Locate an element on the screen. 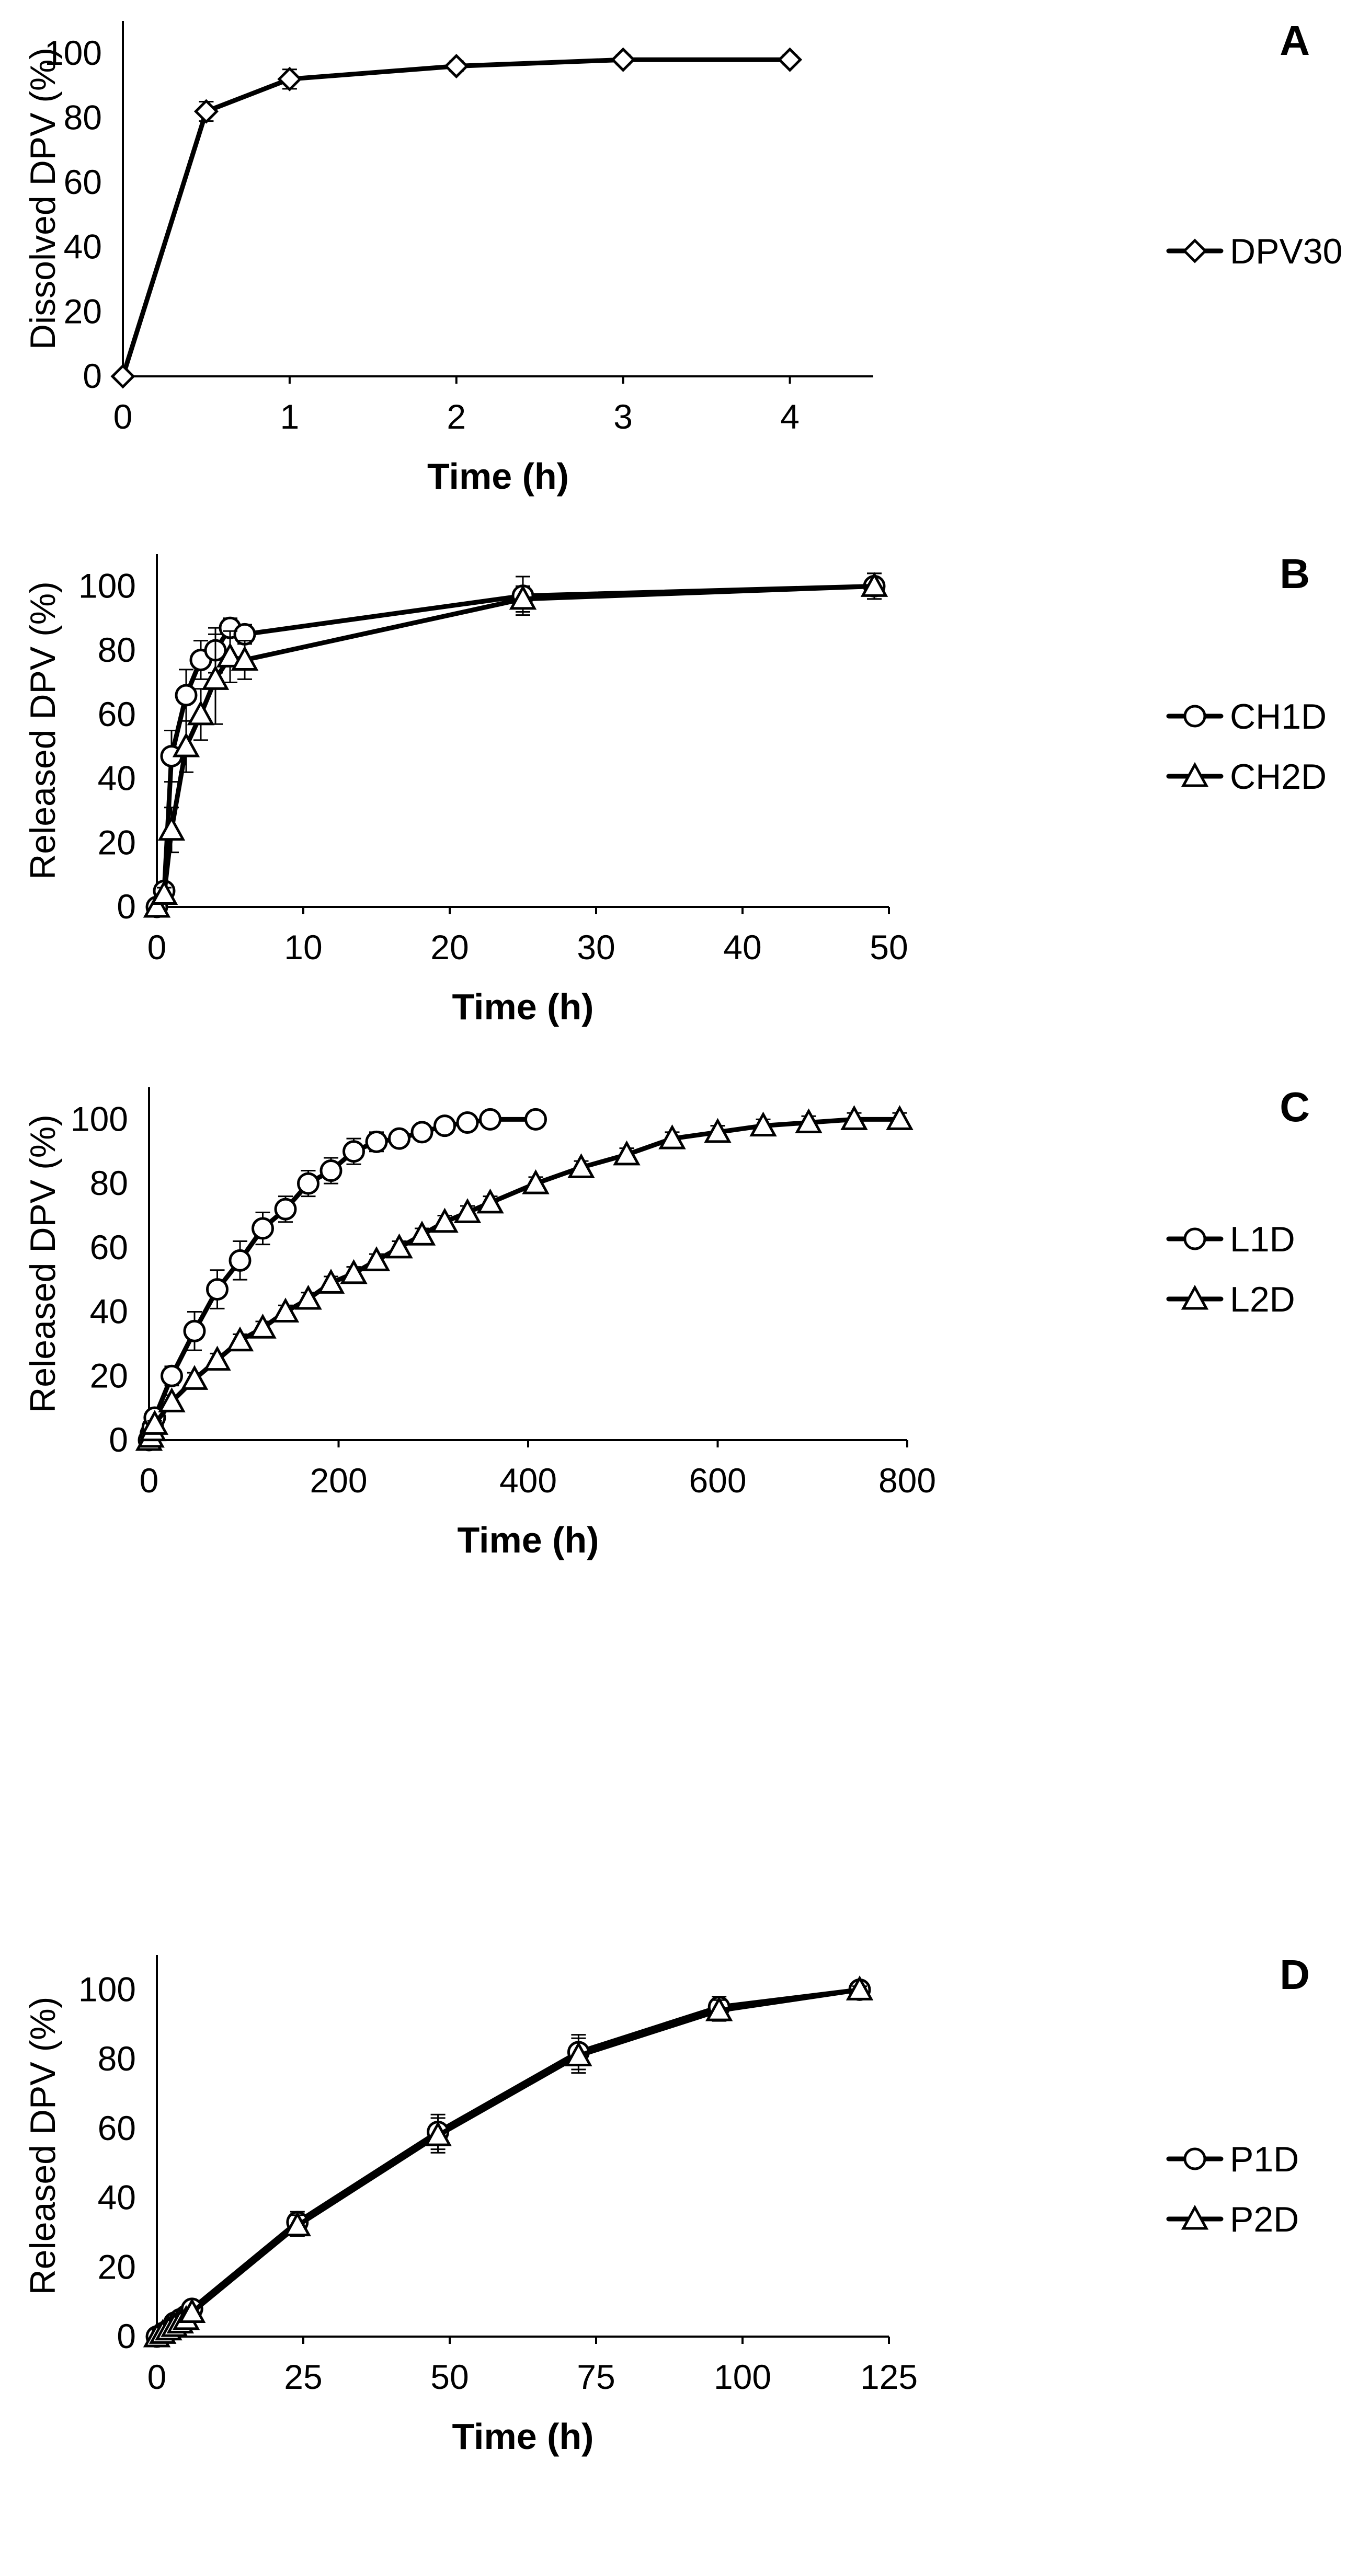  panel-b-x-tick-label: 0 is located at coordinates (157, 947).